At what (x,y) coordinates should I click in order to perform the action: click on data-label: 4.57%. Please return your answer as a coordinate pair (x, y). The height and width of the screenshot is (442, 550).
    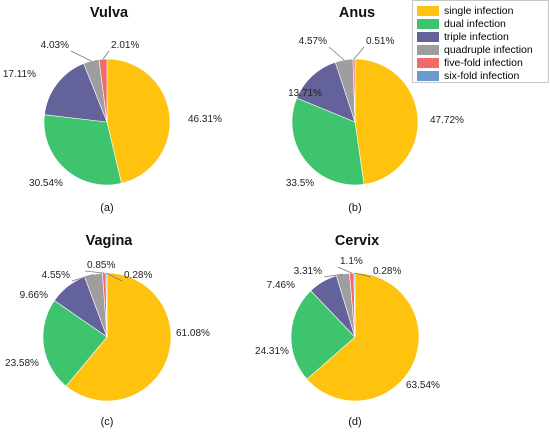
    Looking at the image, I should click on (313, 41).